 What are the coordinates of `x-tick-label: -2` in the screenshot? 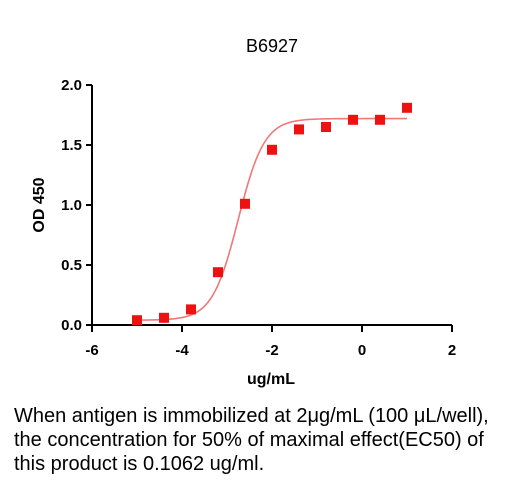 It's located at (271, 350).